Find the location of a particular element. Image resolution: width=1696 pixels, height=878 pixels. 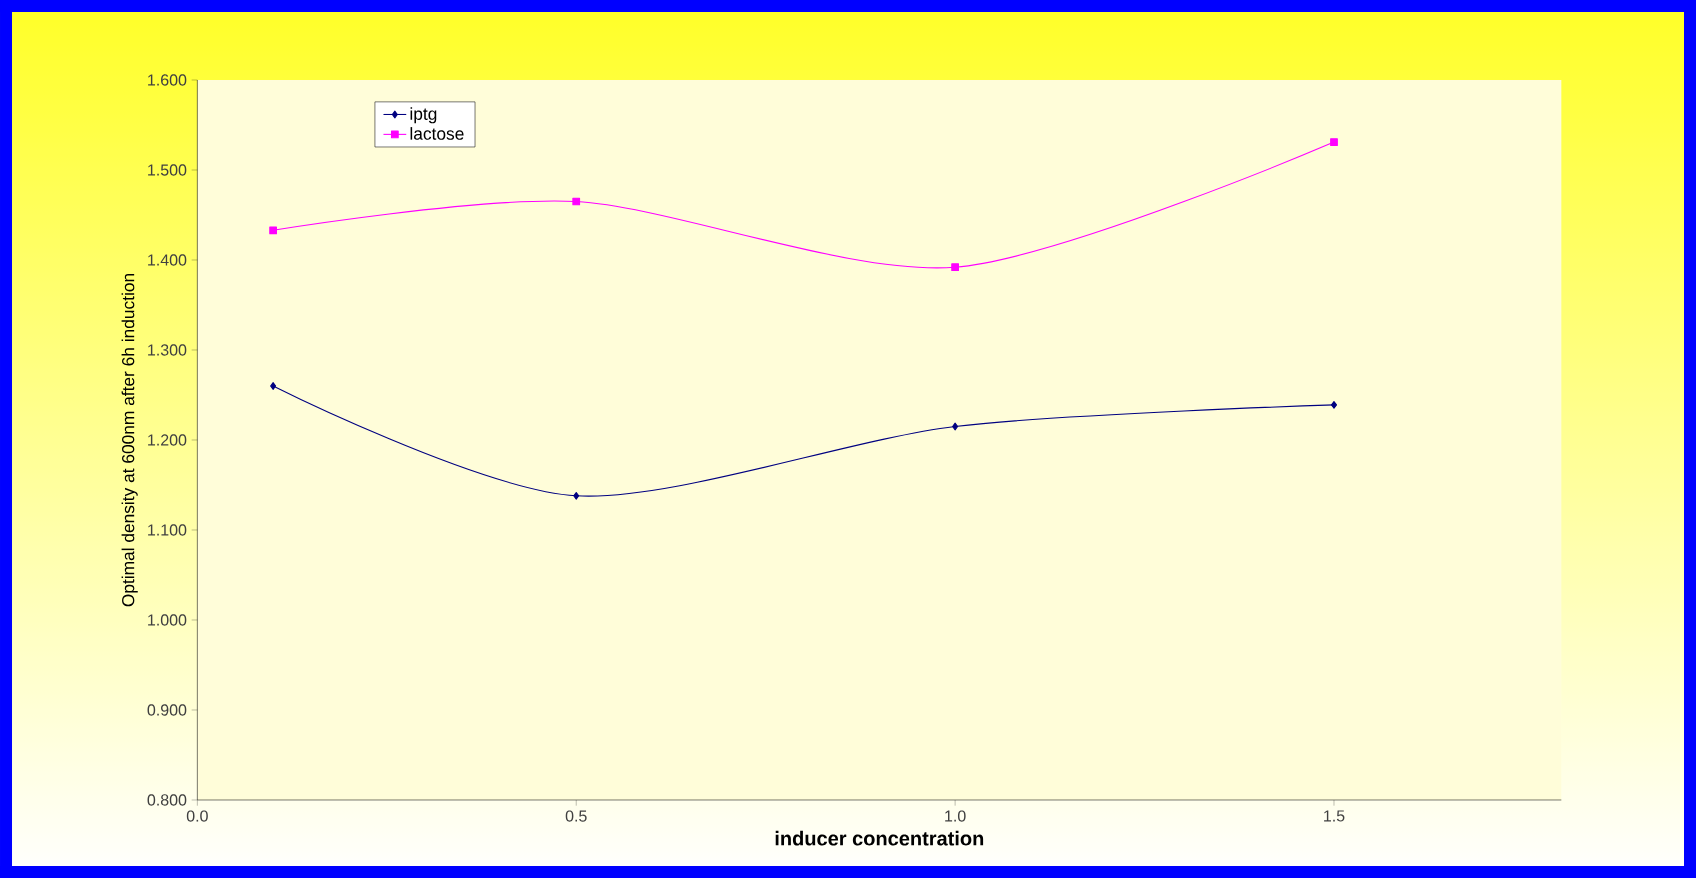

y-tick-label: 1.400 is located at coordinates (167, 260).